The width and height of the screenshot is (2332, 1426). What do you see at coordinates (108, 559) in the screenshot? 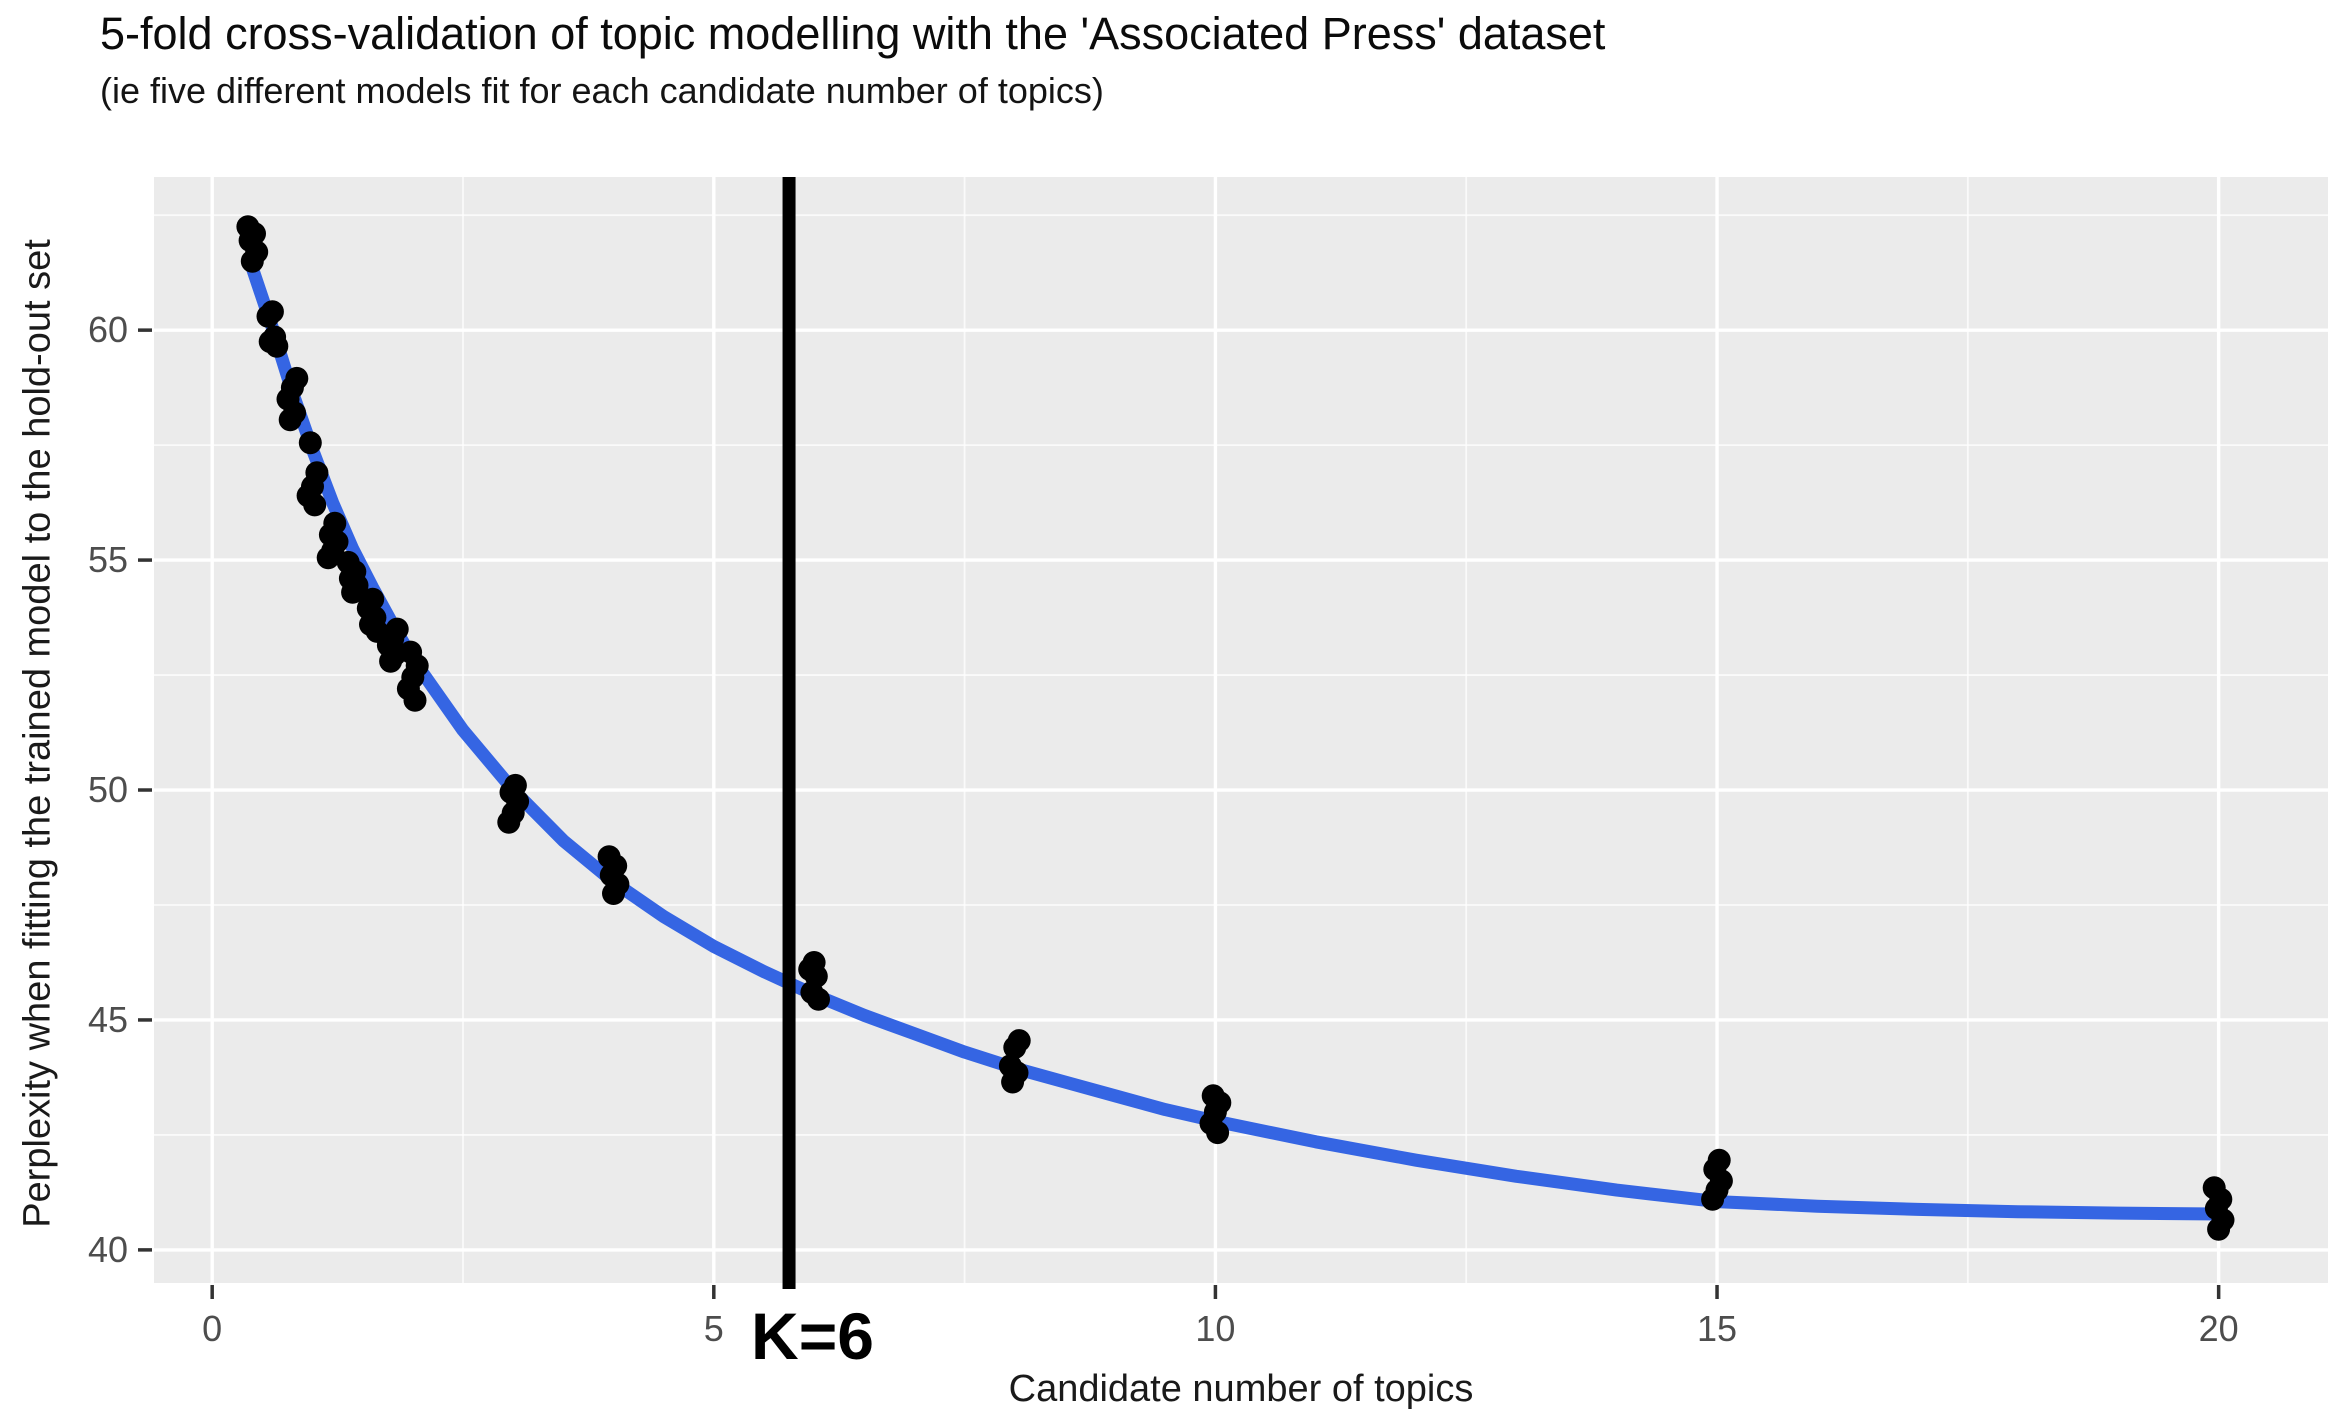
I see `y-tick-label: 55` at bounding box center [108, 559].